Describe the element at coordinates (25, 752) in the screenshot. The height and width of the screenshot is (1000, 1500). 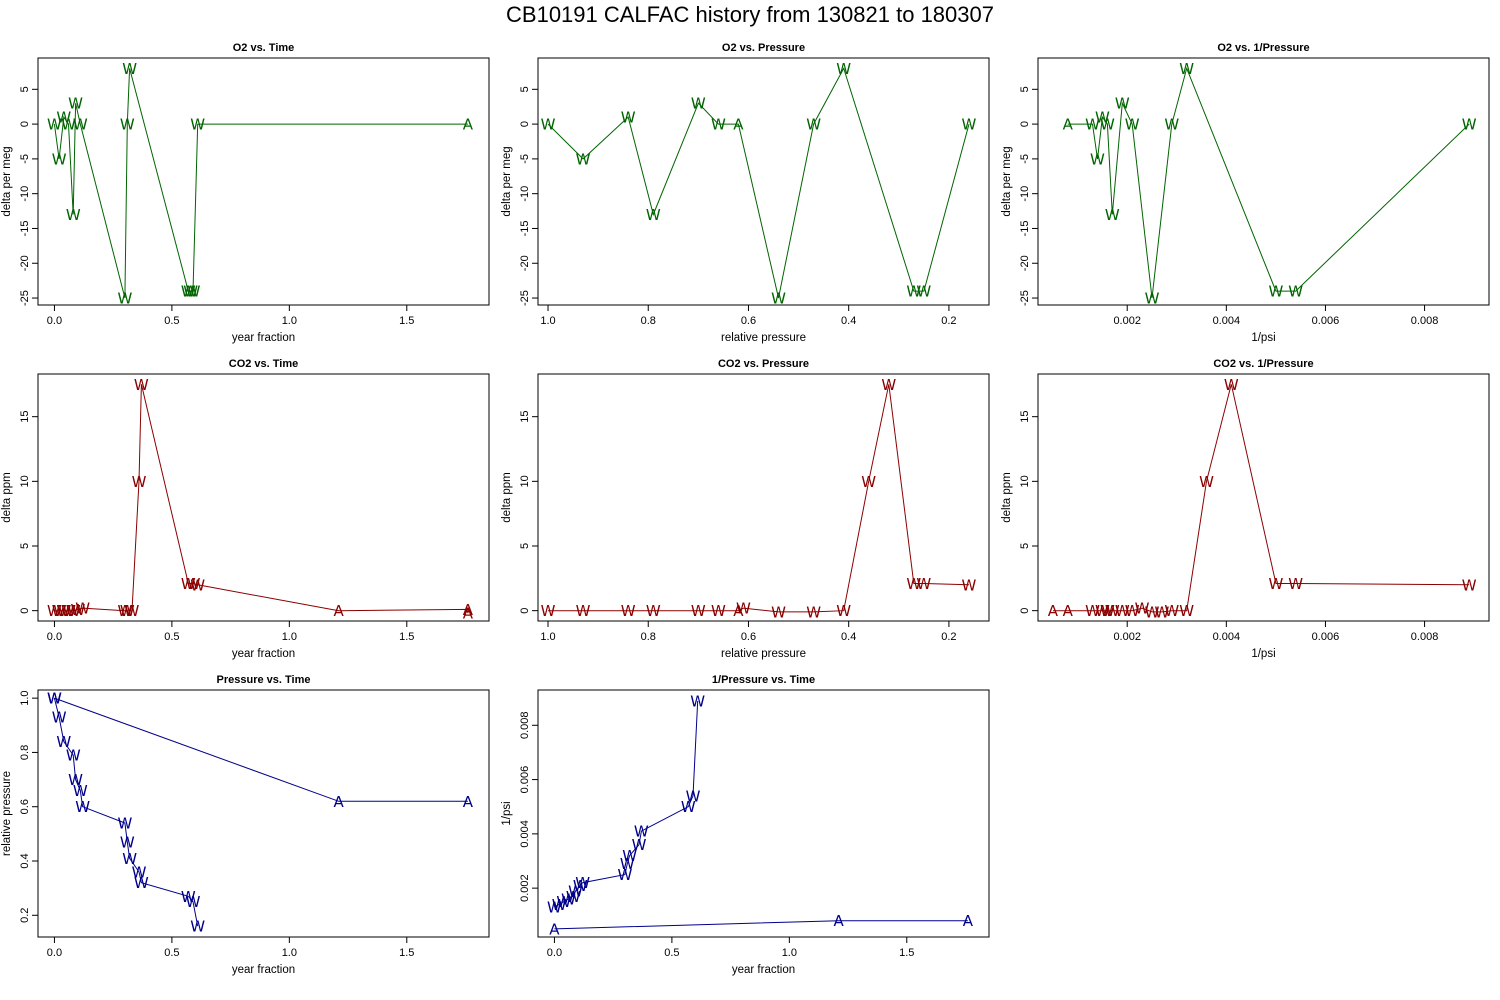
I see `y-tick-label: 0.8` at that location.